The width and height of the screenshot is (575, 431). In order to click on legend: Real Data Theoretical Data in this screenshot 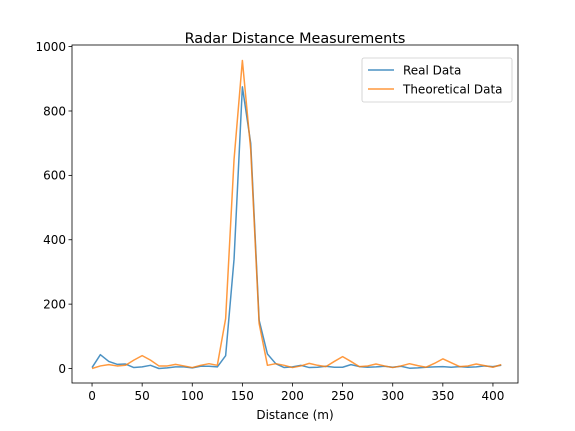, I will do `click(437, 80)`.